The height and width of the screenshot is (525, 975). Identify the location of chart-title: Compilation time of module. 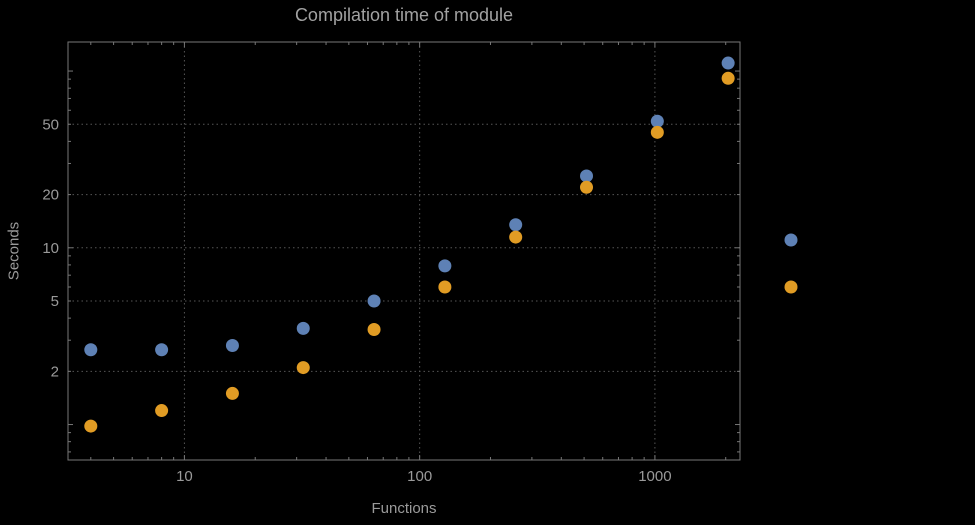
(404, 15).